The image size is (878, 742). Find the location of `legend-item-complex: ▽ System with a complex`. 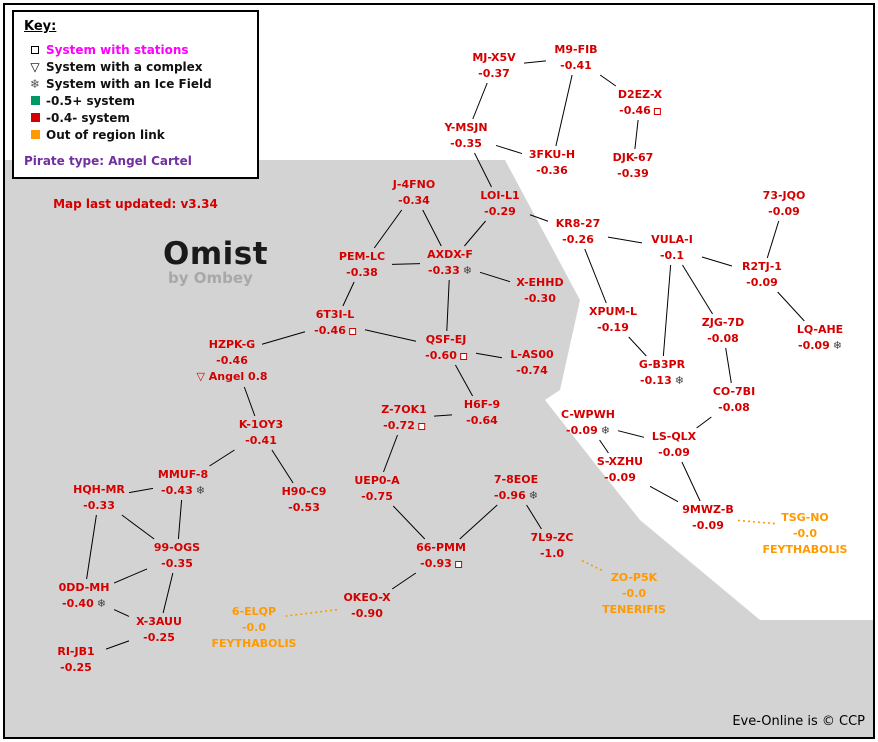

legend-item-complex: ▽ System with a complex is located at coordinates (136, 66).